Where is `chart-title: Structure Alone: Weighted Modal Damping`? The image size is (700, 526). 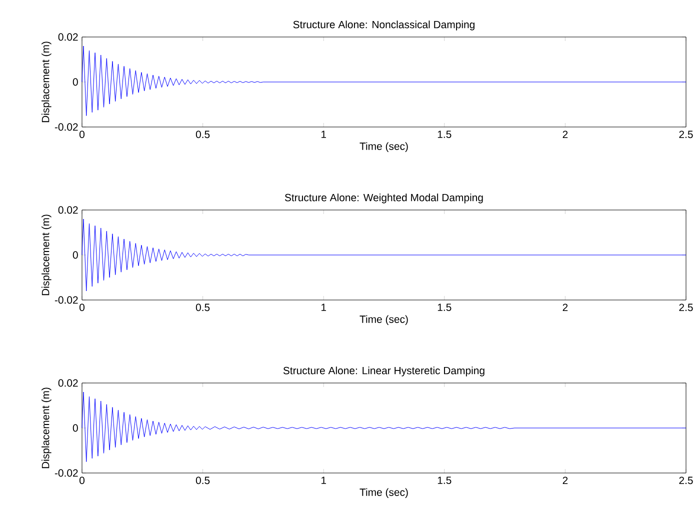 chart-title: Structure Alone: Weighted Modal Damping is located at coordinates (383, 199).